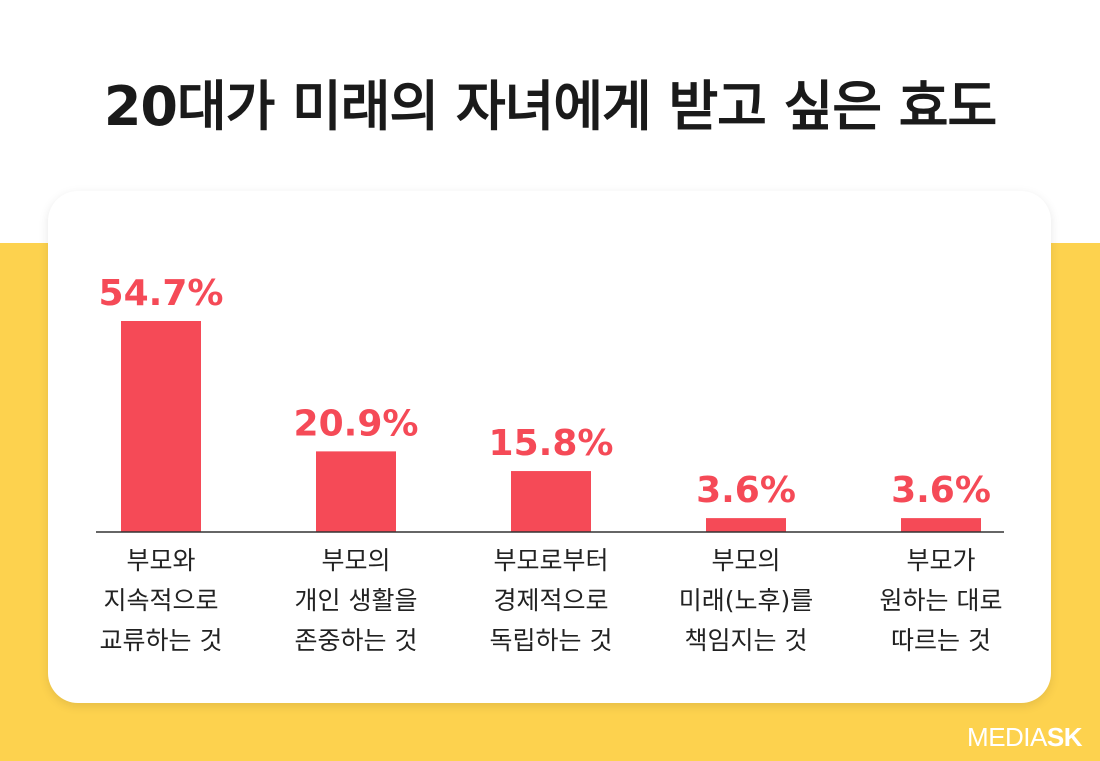  I want to click on category-label-line: 경제적으로, so click(551, 600).